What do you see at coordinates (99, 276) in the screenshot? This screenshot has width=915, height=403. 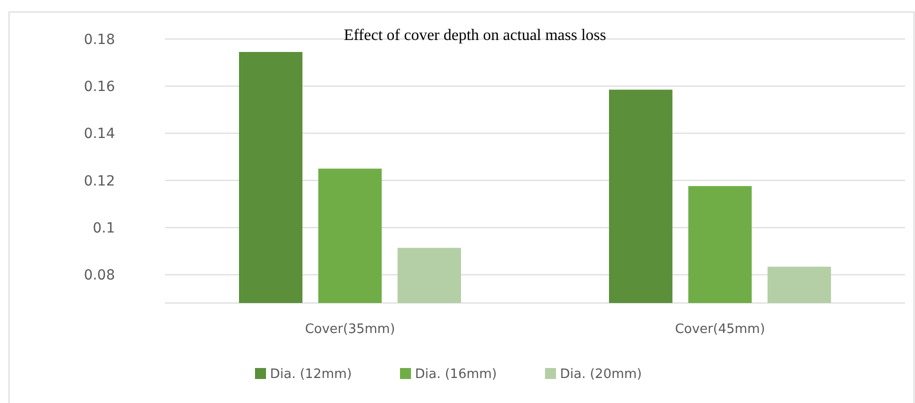 I see `y-tick-label: 0.08` at bounding box center [99, 276].